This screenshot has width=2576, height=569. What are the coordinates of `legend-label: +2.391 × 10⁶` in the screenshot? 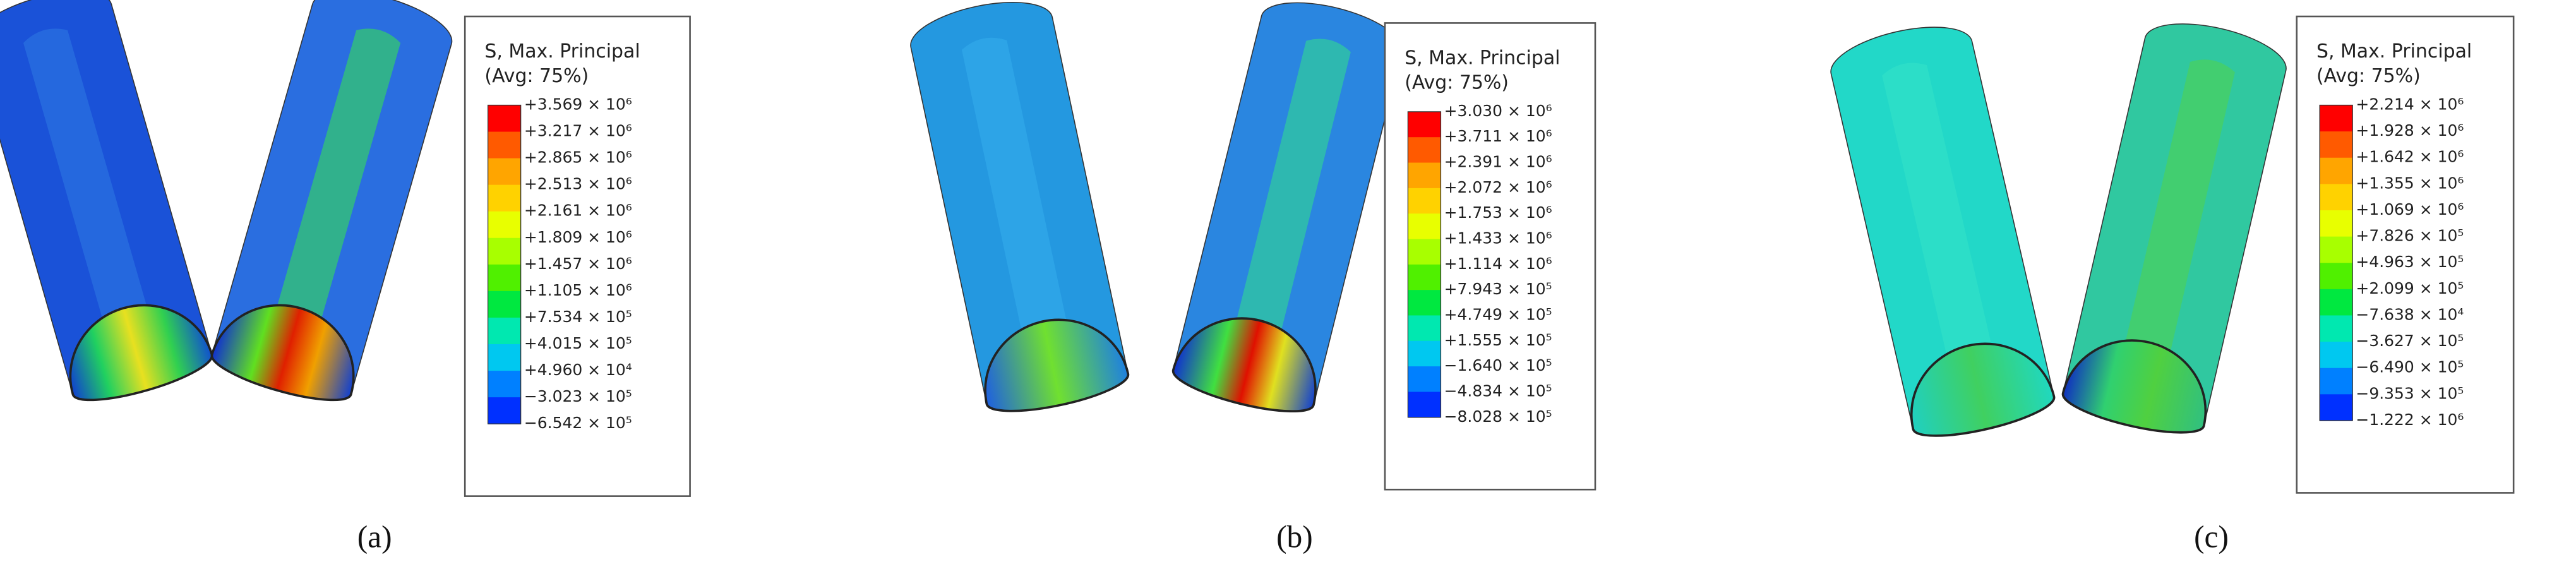 It's located at (1498, 162).